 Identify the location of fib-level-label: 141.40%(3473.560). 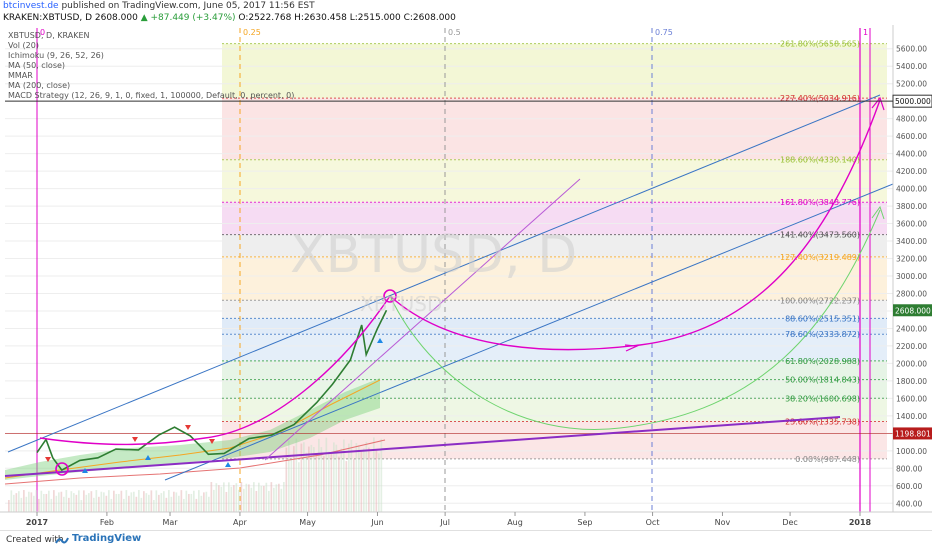
(820, 235).